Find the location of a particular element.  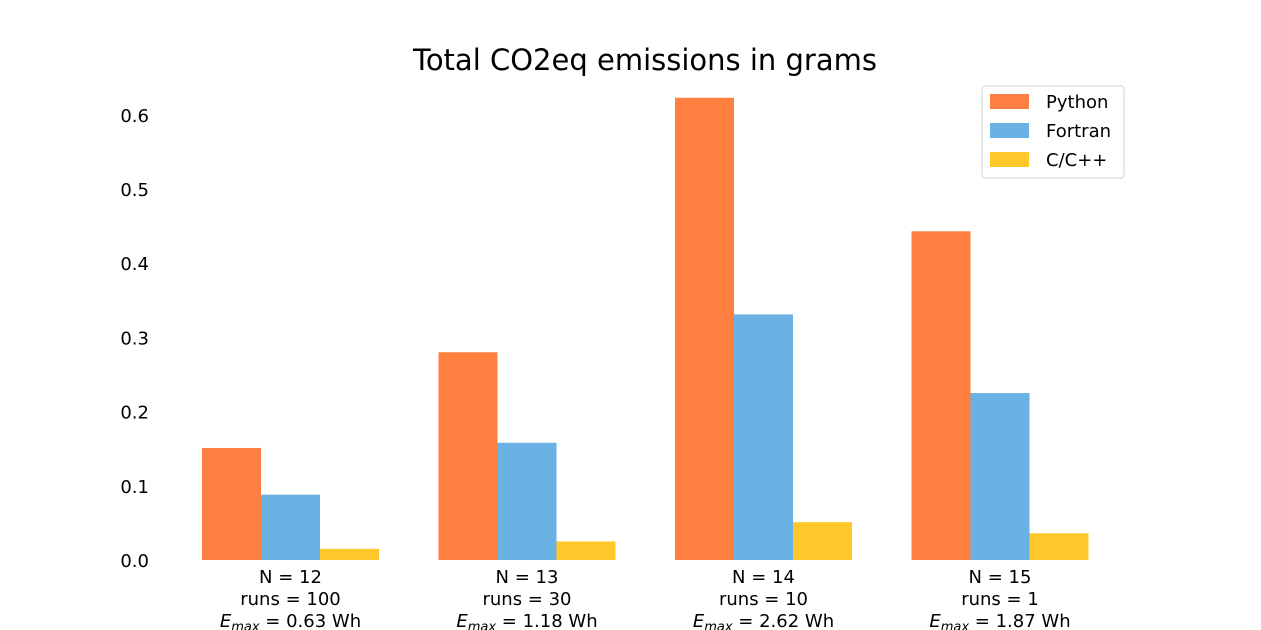

emax-value: = 2.62 Wh is located at coordinates (784, 620).